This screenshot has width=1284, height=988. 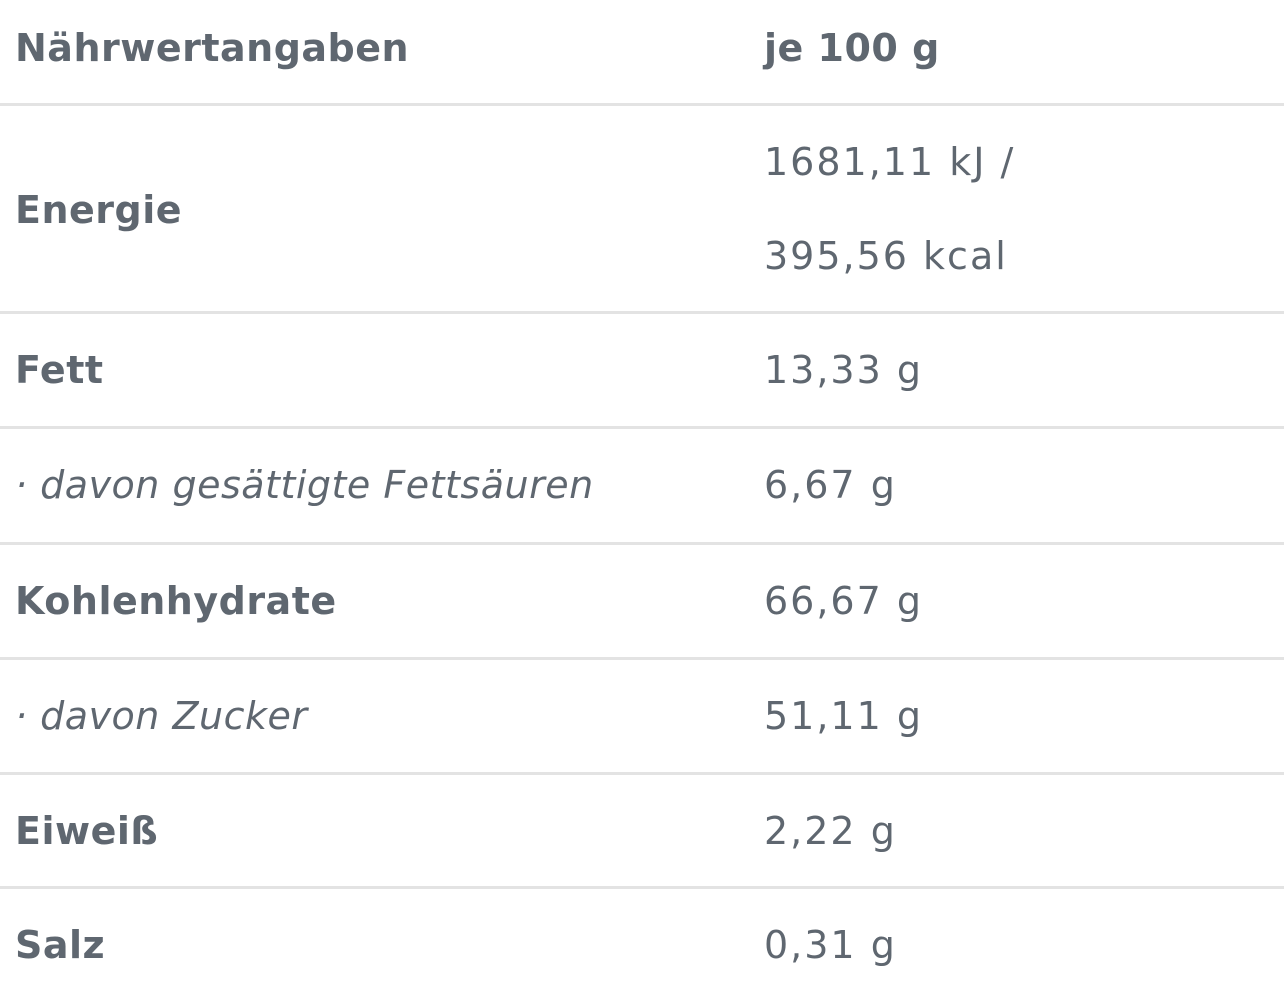 I want to click on table-header: Nährwertangaben je 100 g, so click(x=642, y=53).